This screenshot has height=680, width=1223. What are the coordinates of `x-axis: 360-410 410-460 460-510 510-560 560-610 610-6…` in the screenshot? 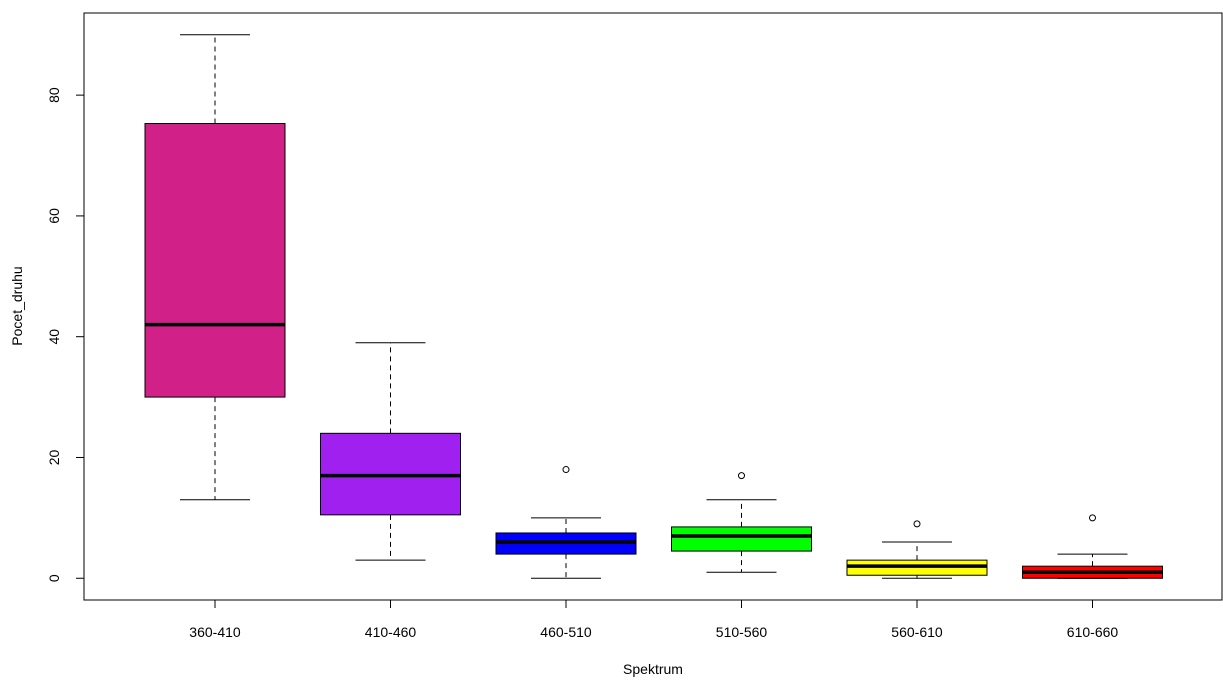 It's located at (654, 619).